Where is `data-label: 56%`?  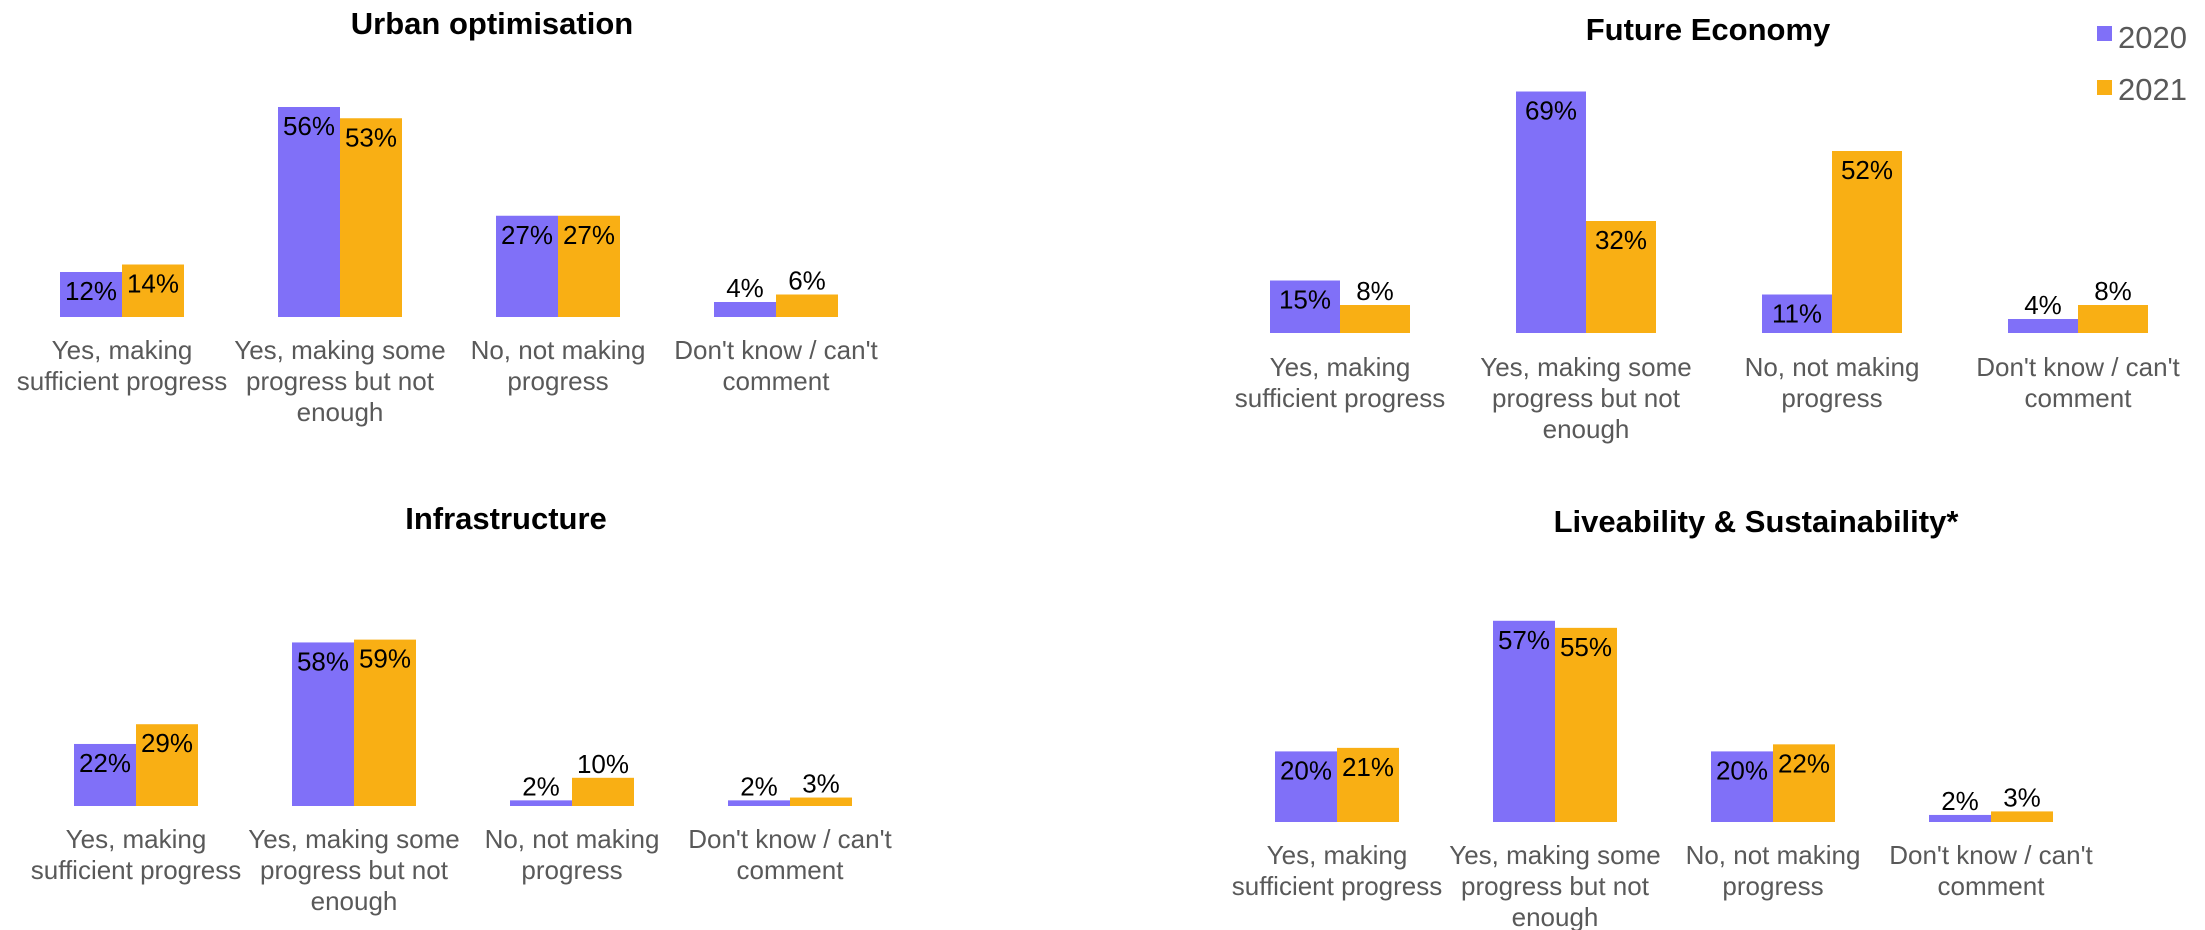 data-label: 56% is located at coordinates (309, 126).